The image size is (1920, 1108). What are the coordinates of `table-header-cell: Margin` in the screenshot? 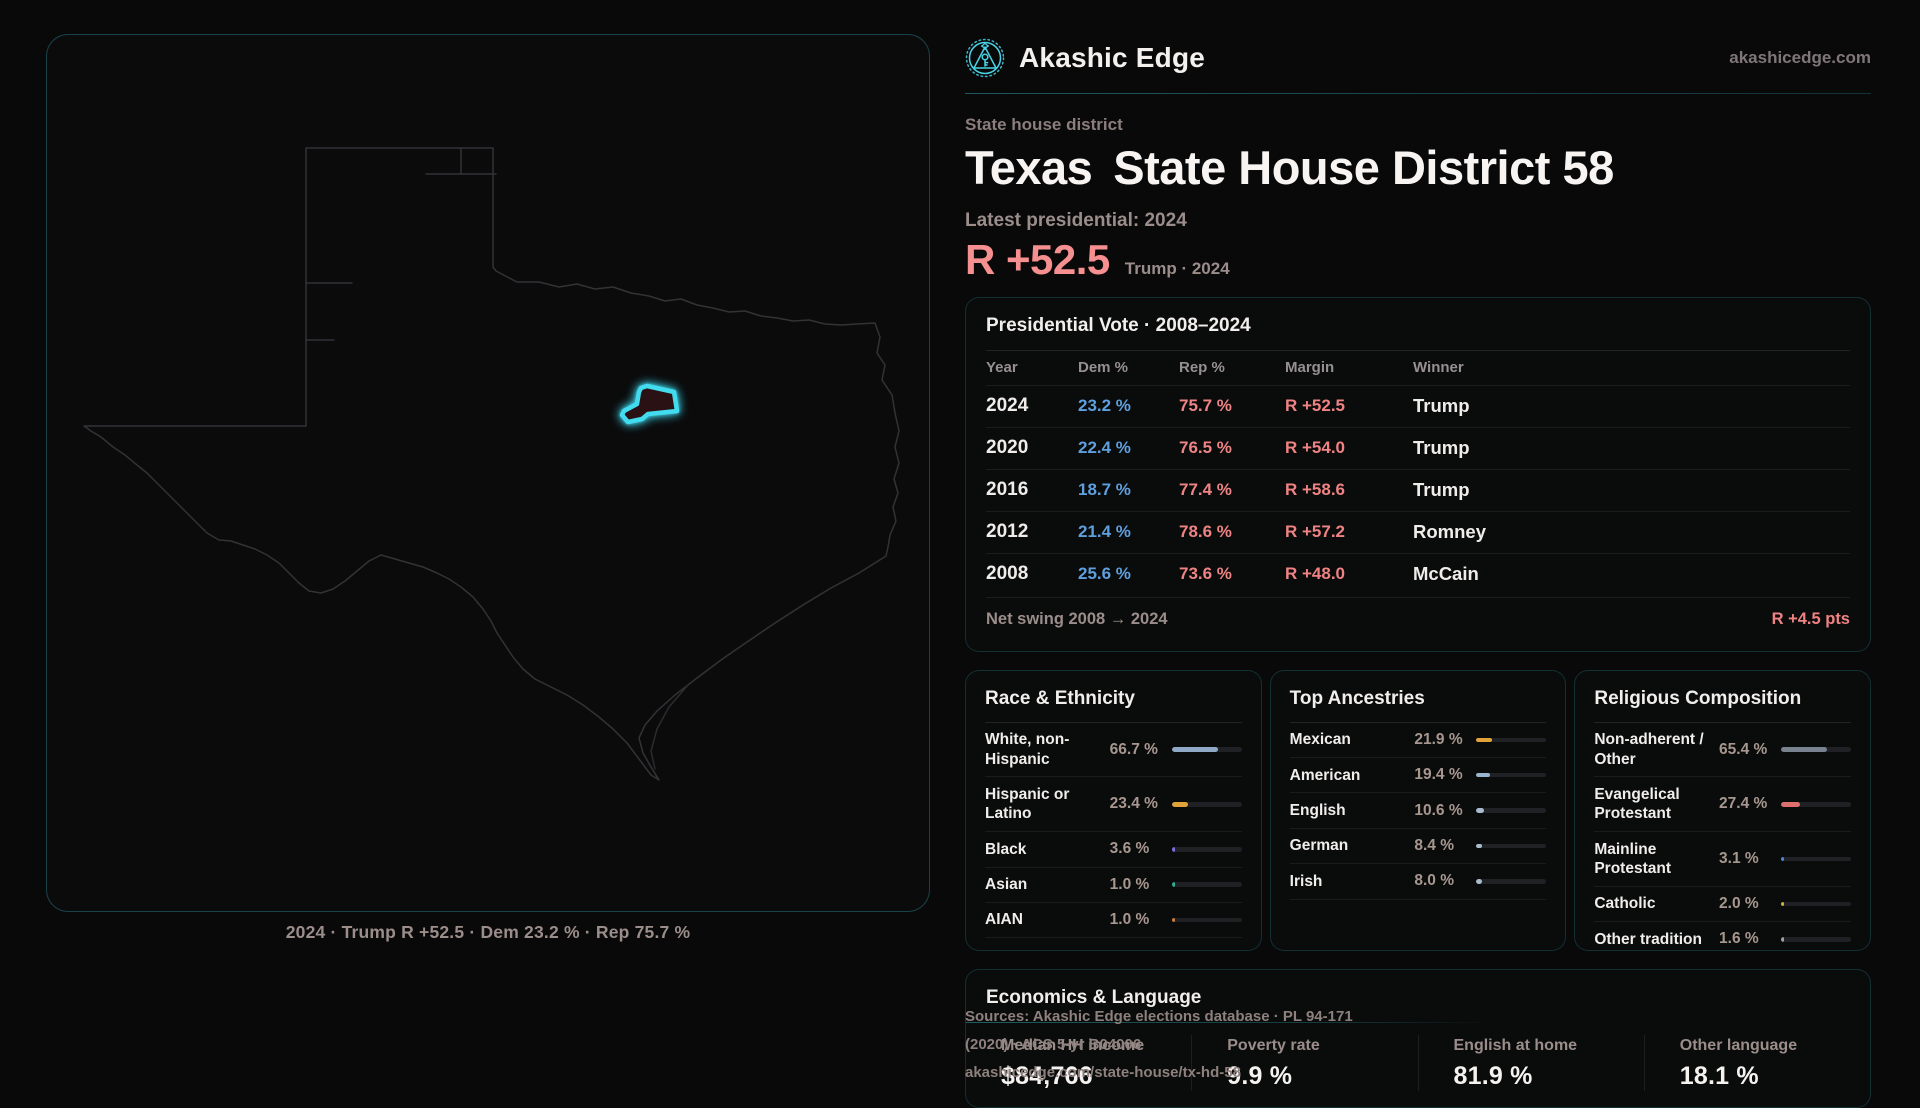 It's located at (1310, 368).